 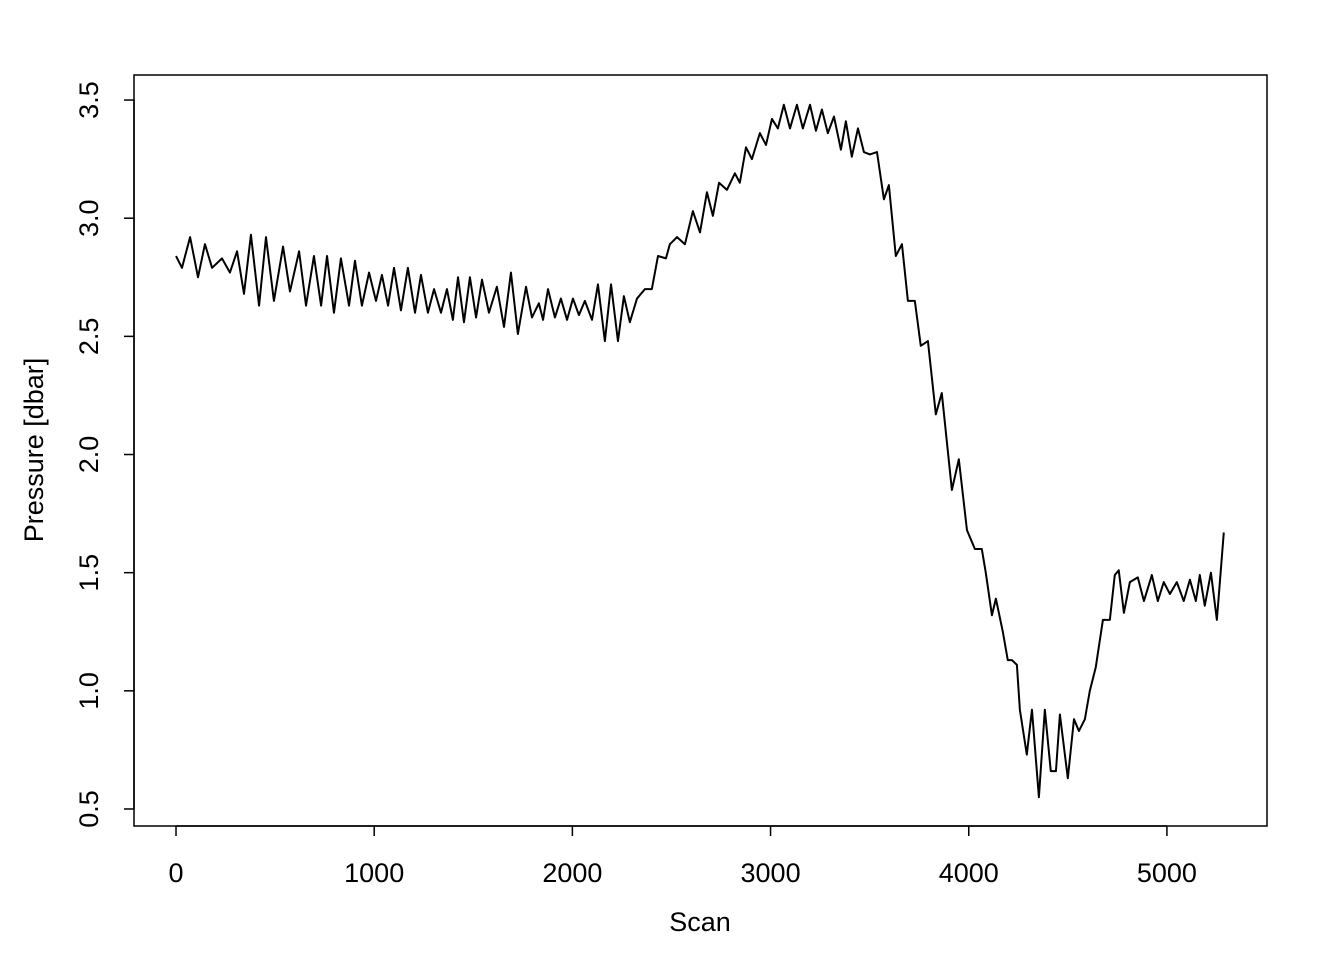 I want to click on x-tick-label: 4000, so click(x=969, y=873).